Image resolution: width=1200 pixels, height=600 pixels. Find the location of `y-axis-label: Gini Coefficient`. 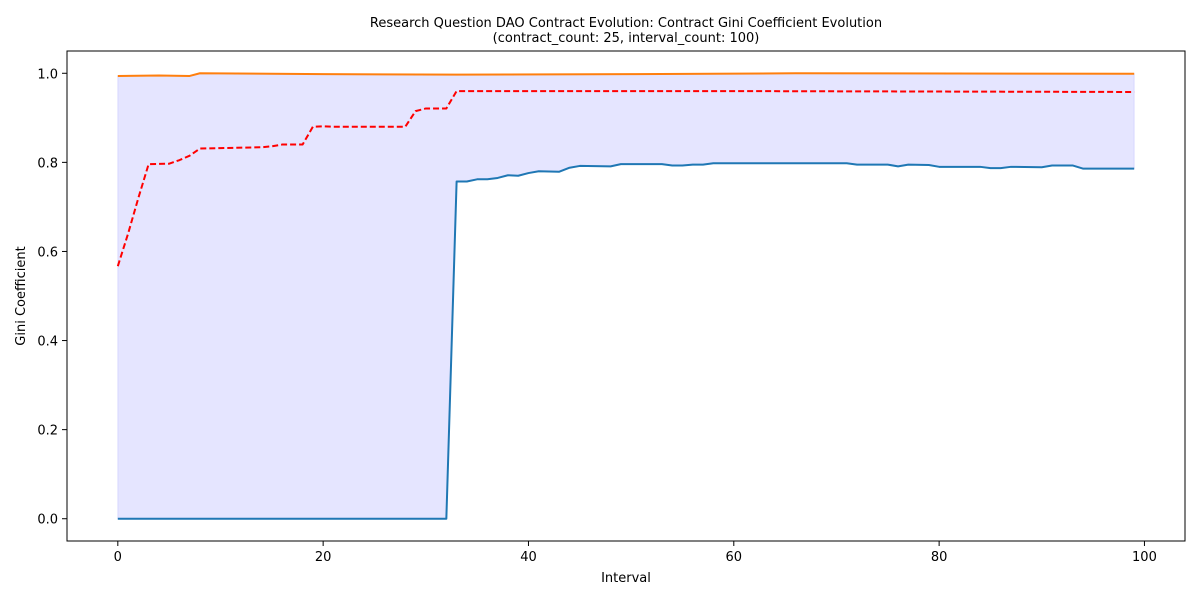

y-axis-label: Gini Coefficient is located at coordinates (21, 295).